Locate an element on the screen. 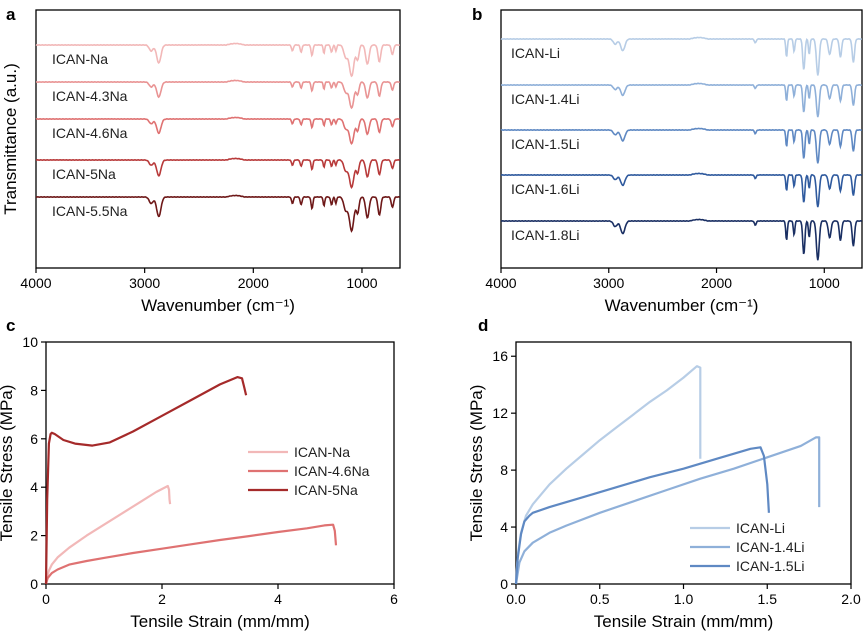 This screenshot has width=865, height=637. x-tick-label: 2.0 is located at coordinates (851, 599).